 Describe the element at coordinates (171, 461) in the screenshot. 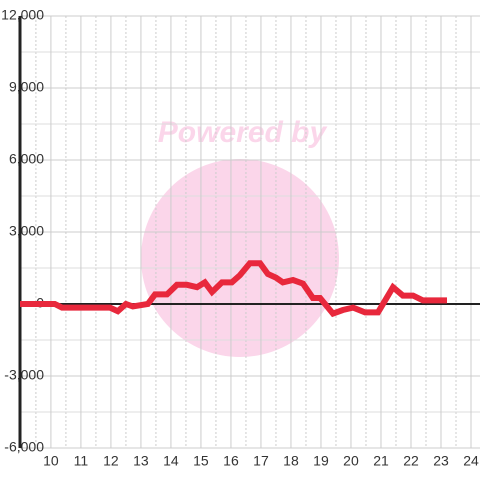

I see `x-tick-label: 14` at that location.